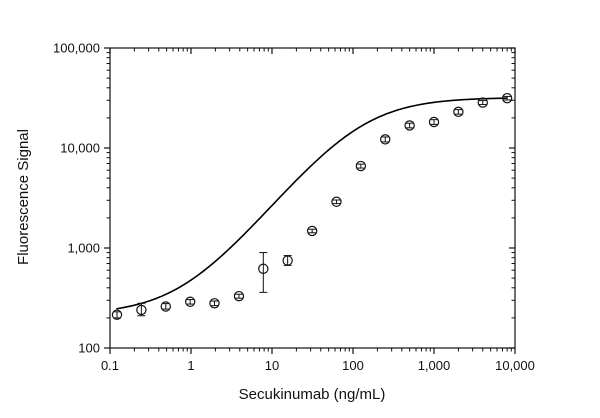 This screenshot has height=418, width=600. Describe the element at coordinates (434, 365) in the screenshot. I see `x-tick-label: 1,000` at that location.